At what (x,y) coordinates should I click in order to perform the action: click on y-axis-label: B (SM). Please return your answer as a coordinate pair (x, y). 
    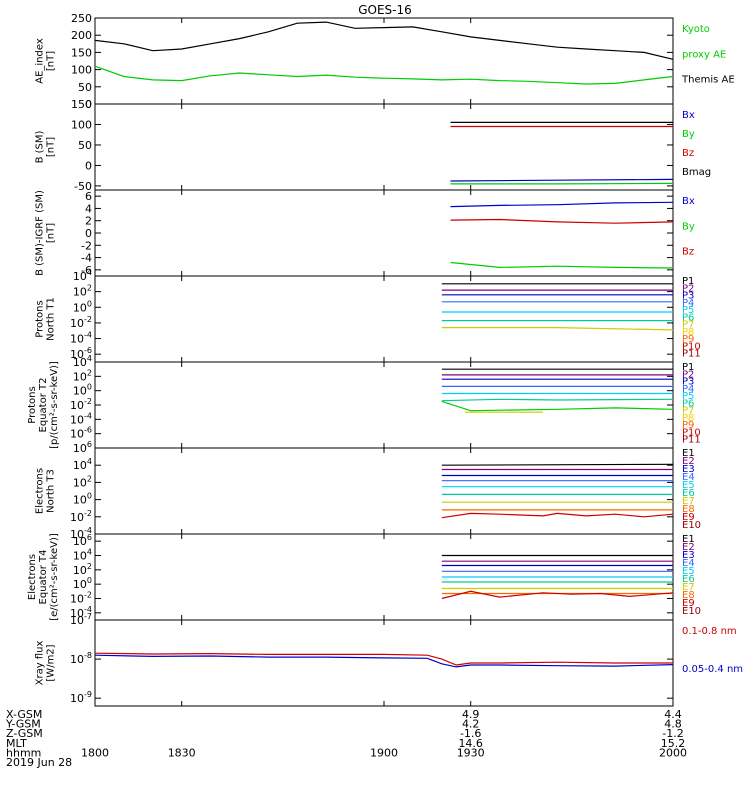
    Looking at the image, I should click on (40, 146).